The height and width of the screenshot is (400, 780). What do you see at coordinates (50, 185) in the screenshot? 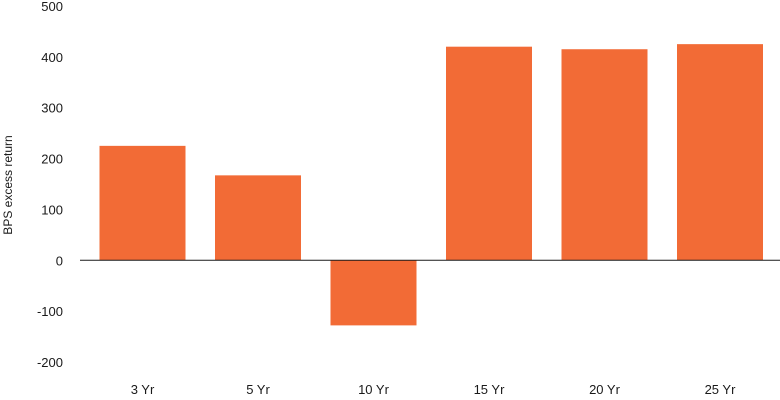
I see `y-axis-ticks: 500 400 300 200 100 0 -100 -200` at bounding box center [50, 185].